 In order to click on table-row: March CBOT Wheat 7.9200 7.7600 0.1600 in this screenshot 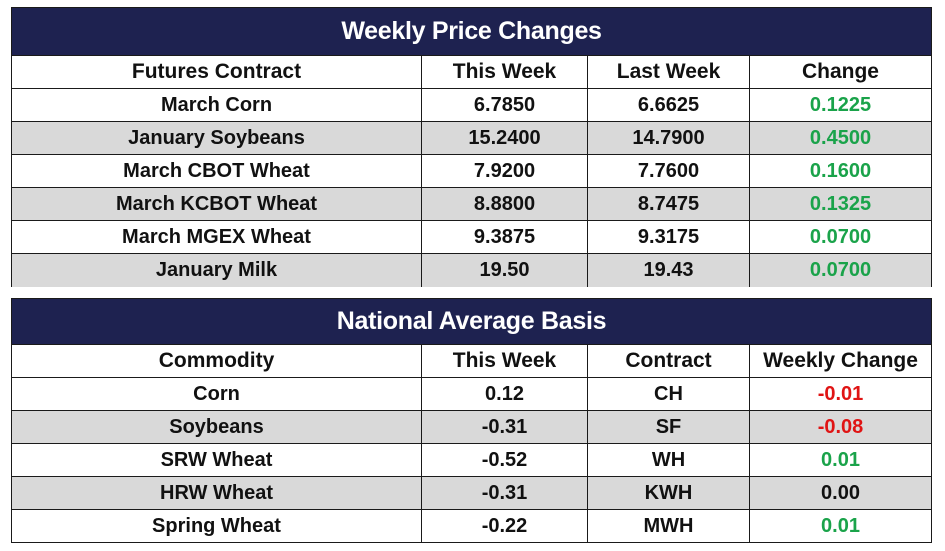, I will do `click(471, 171)`.